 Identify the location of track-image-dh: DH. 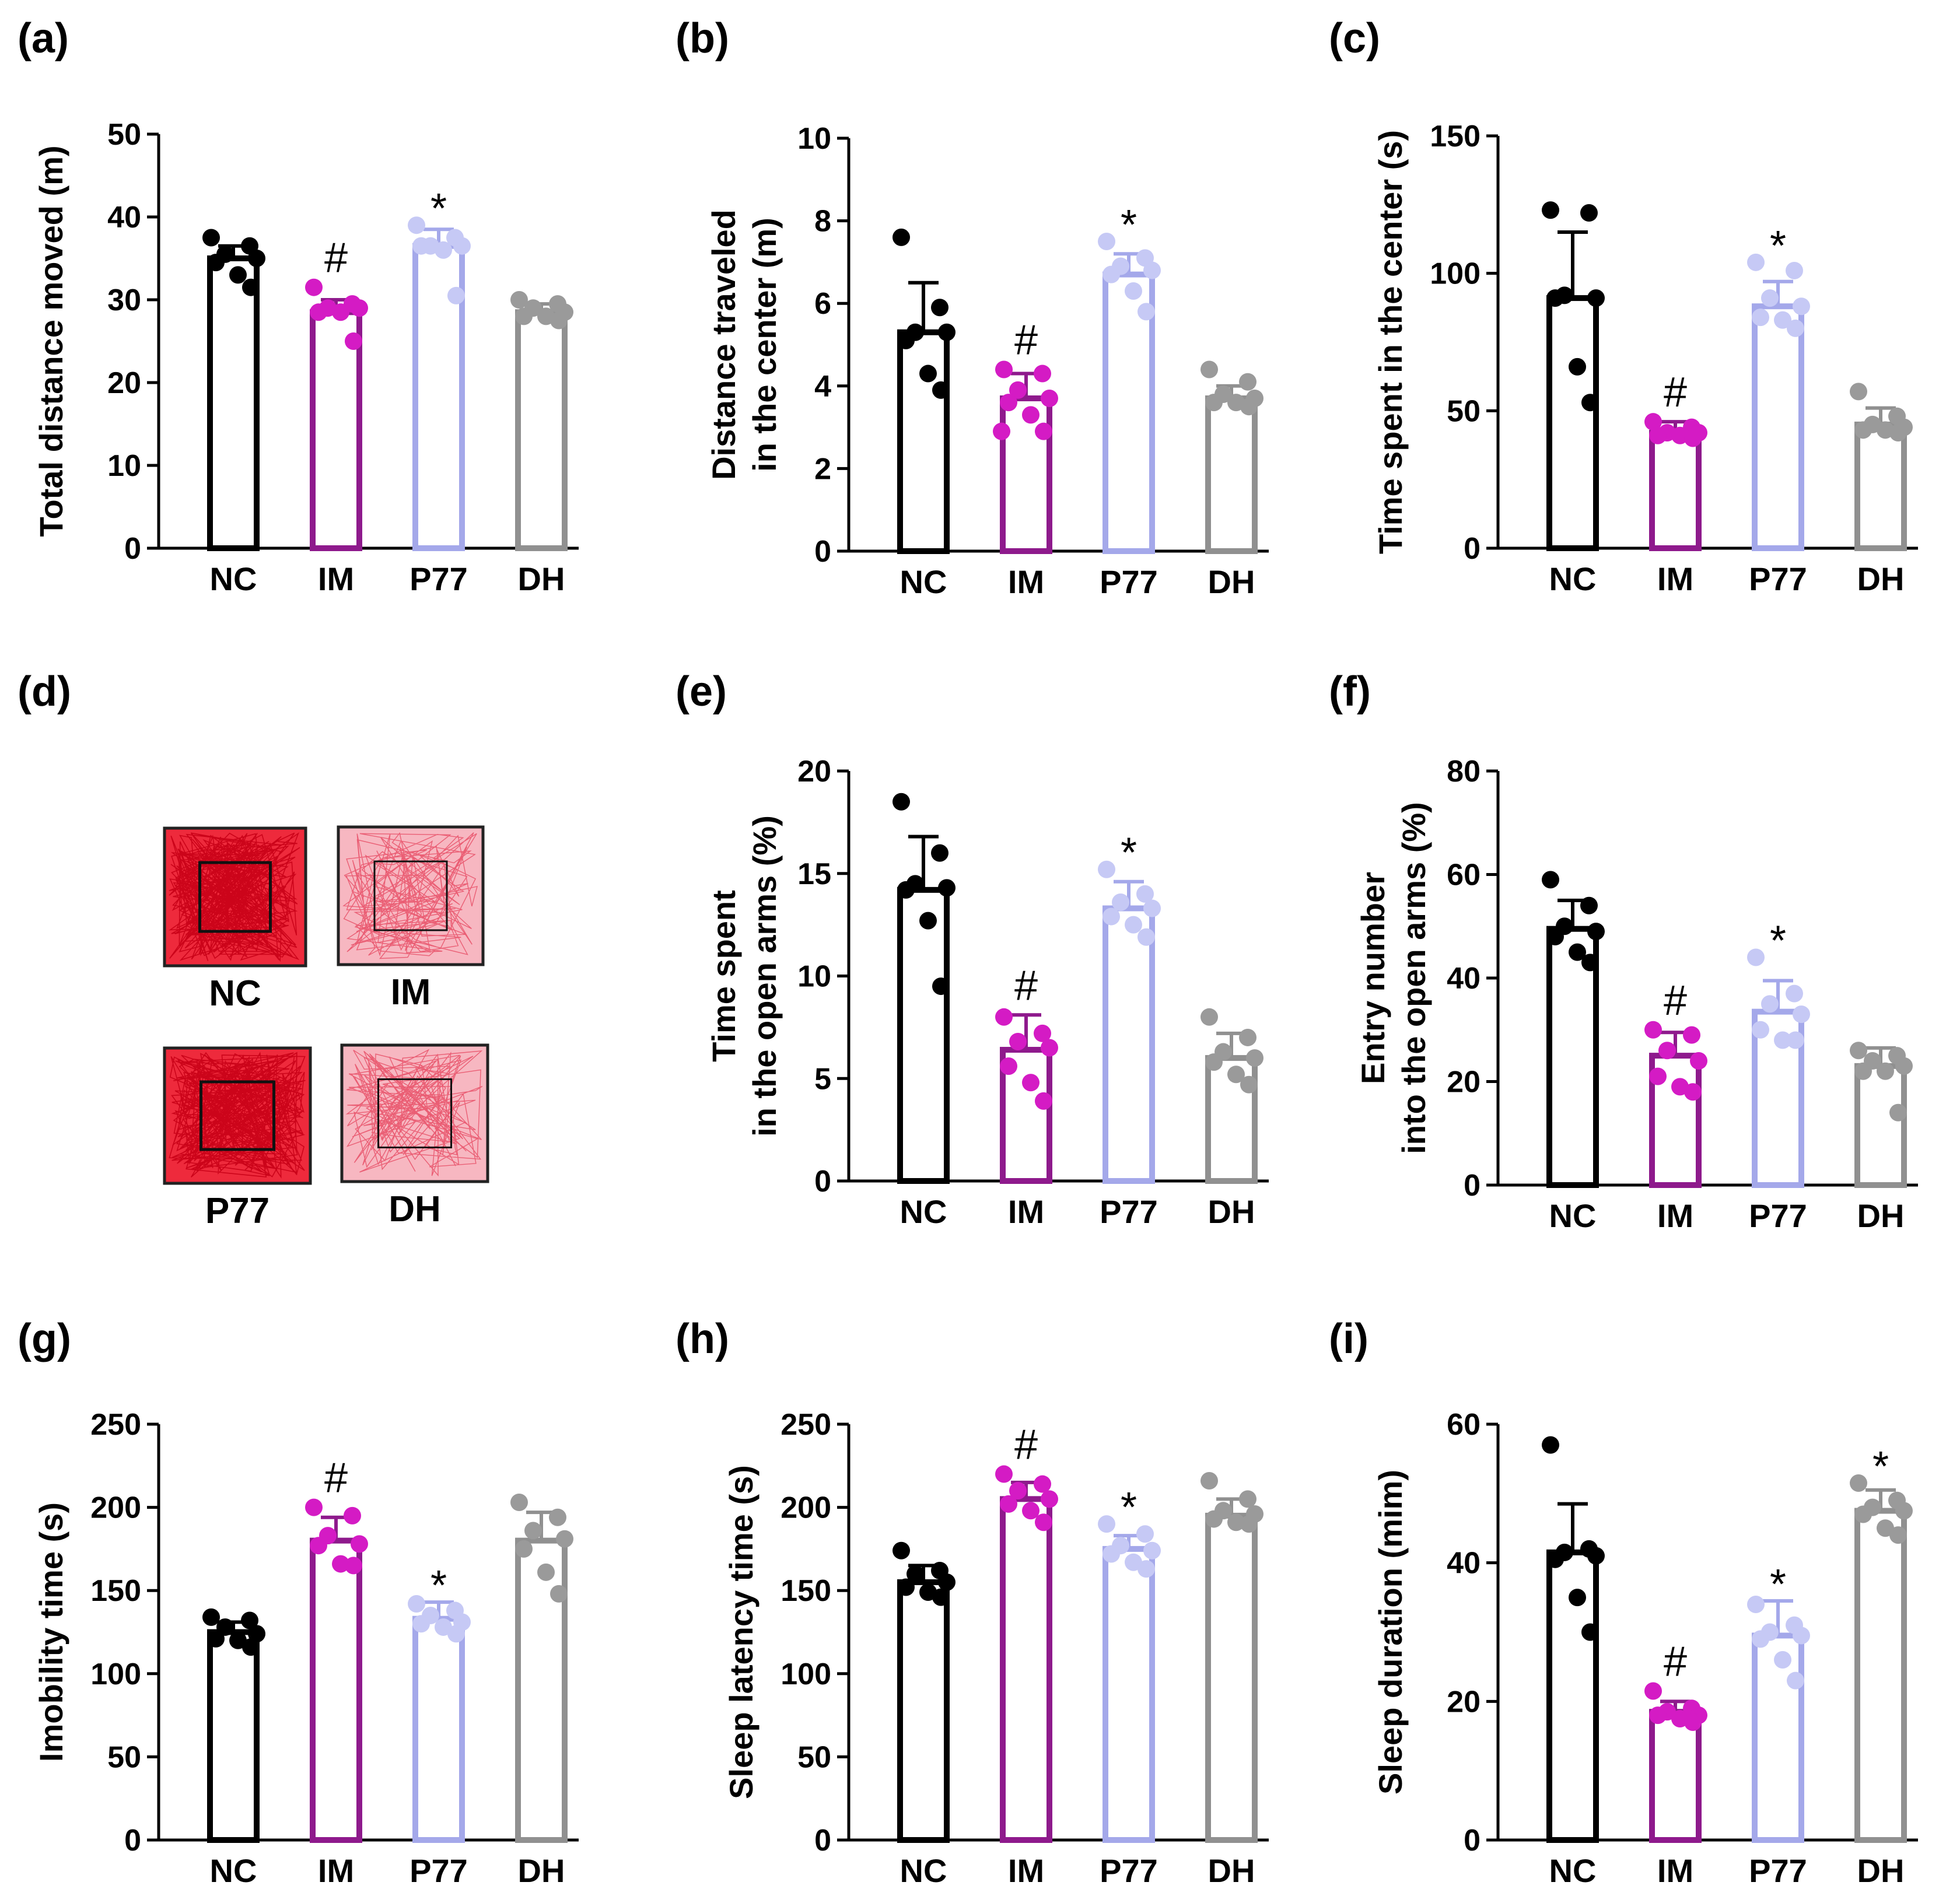
(414, 1136).